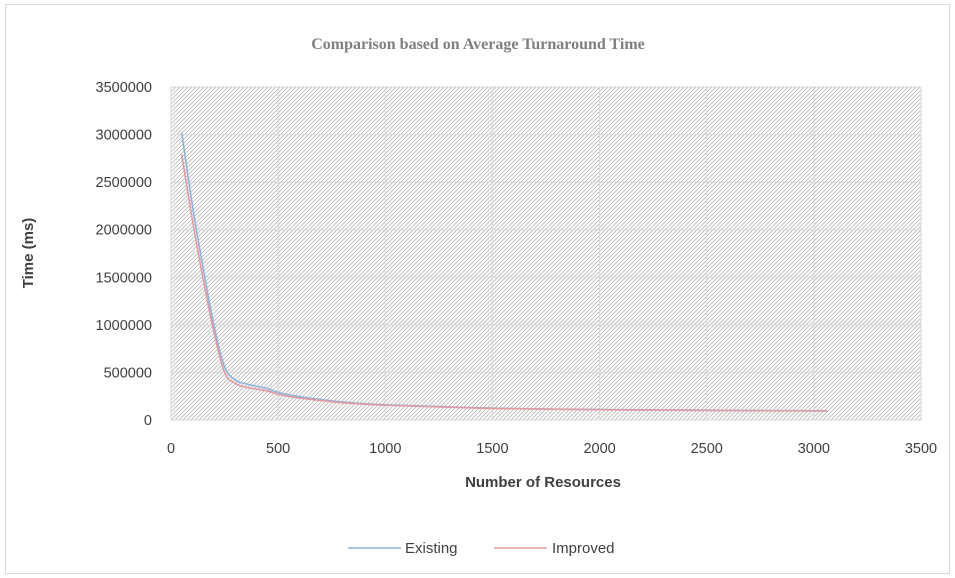 The height and width of the screenshot is (578, 955). Describe the element at coordinates (599, 449) in the screenshot. I see `x-tick-label: 2000` at that location.